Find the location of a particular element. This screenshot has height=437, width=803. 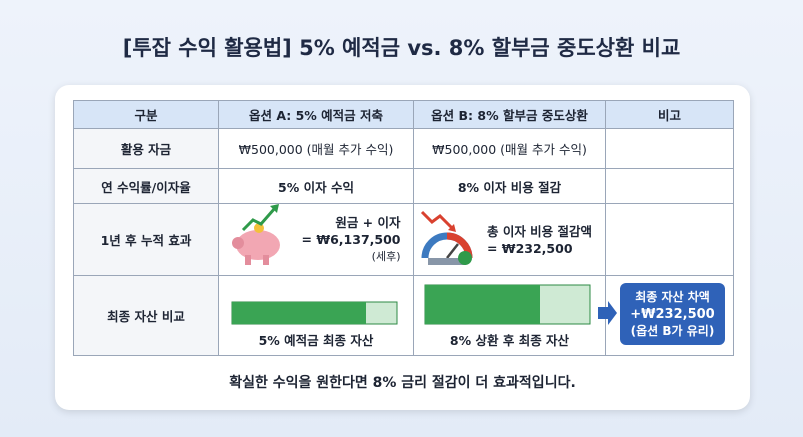

text-line: (세후) is located at coordinates (386, 256).